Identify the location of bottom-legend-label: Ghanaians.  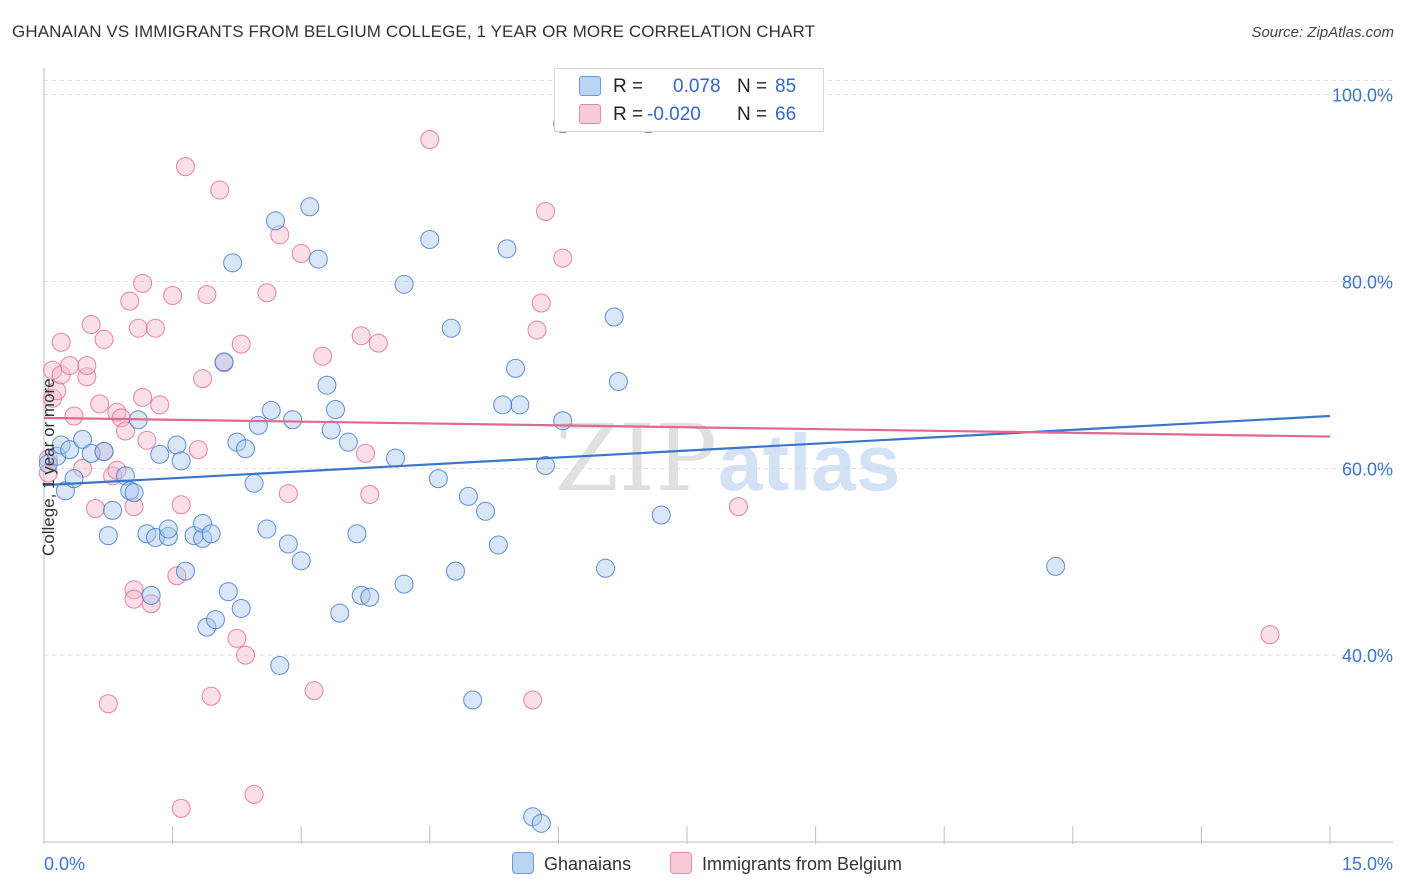
(588, 864).